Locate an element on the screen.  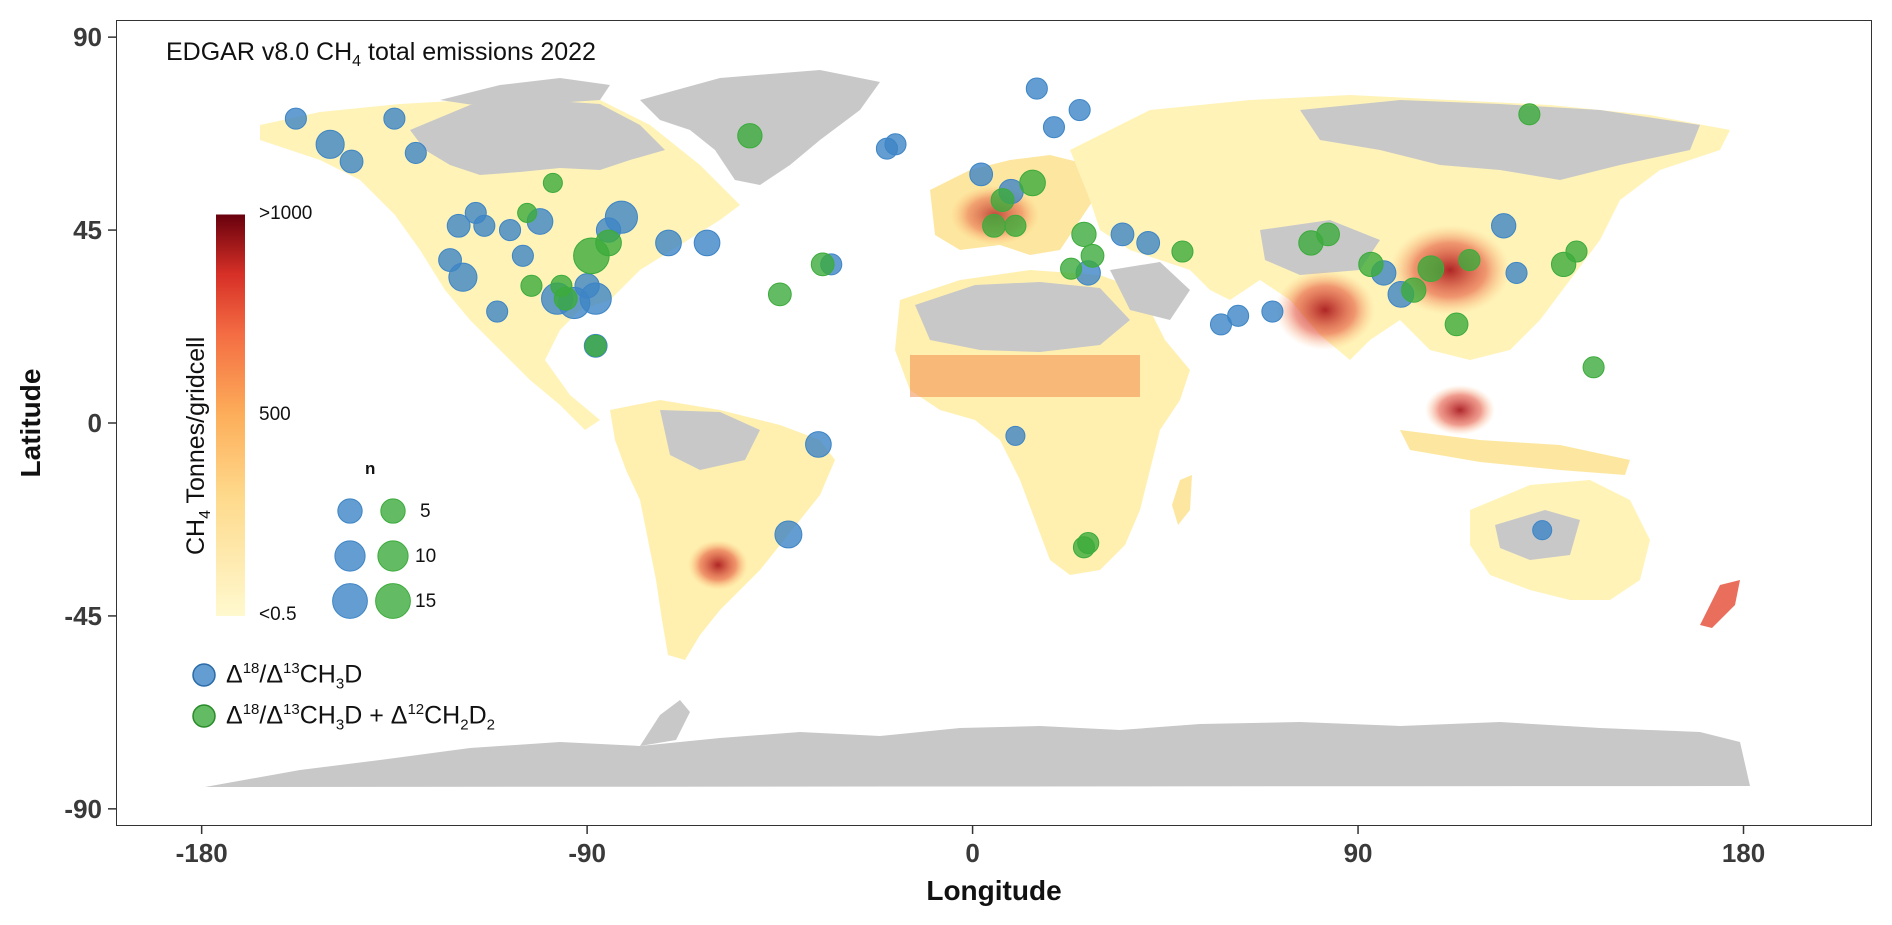
size-legend-label-5: 5 is located at coordinates (425, 511).